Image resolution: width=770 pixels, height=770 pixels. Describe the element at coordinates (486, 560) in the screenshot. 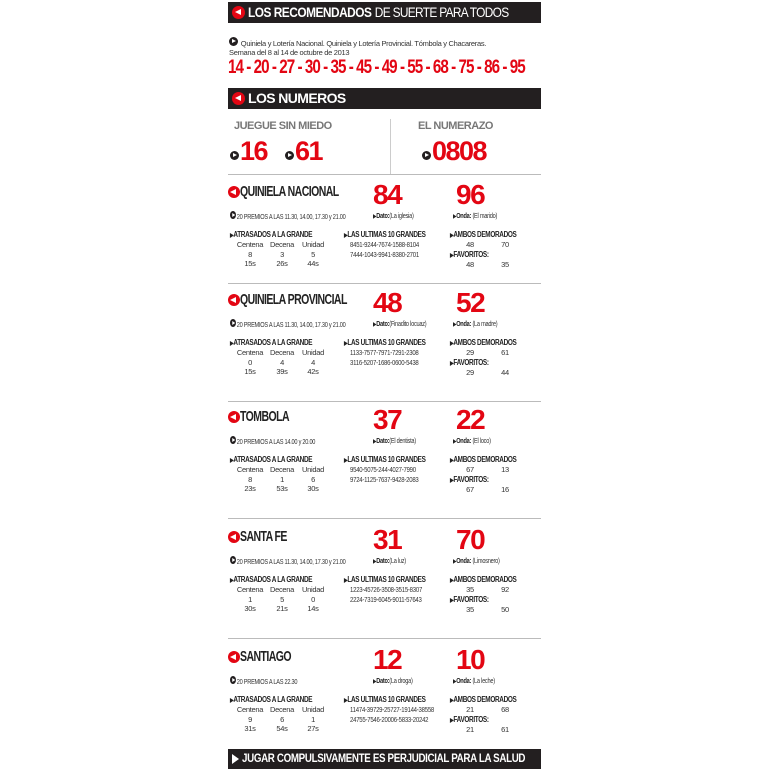

I see `onda-value: (Limosnero)` at that location.